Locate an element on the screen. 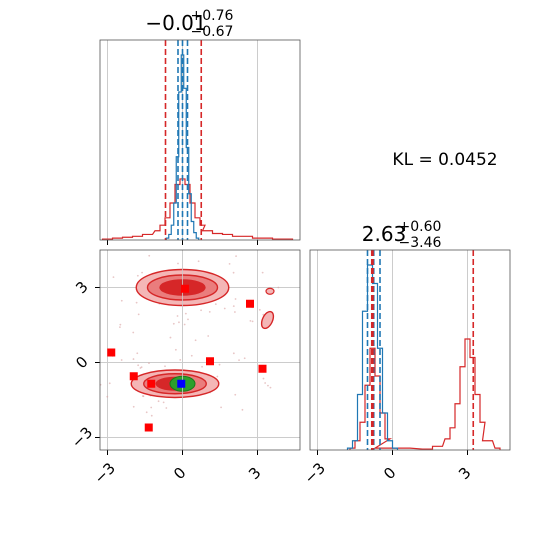 This screenshot has height=550, width=550. blue-marker is located at coordinates (181, 383).